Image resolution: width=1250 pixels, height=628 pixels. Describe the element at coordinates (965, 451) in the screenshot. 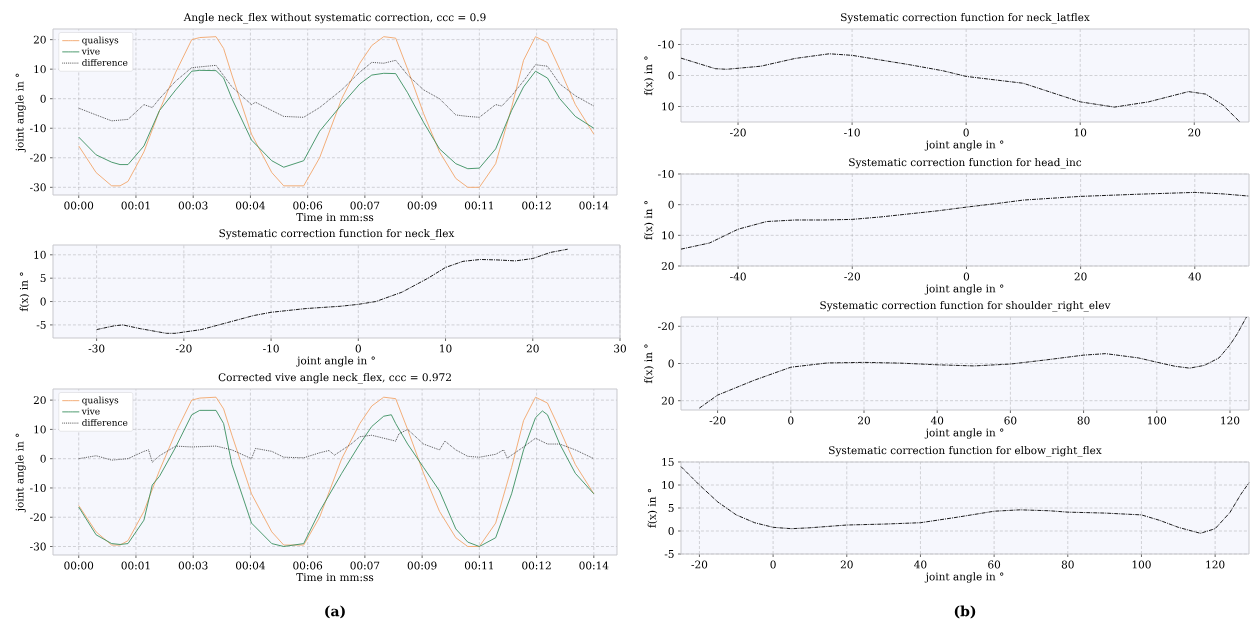

I see `chart-title: Systematic correction function for elbow_right_flex` at that location.